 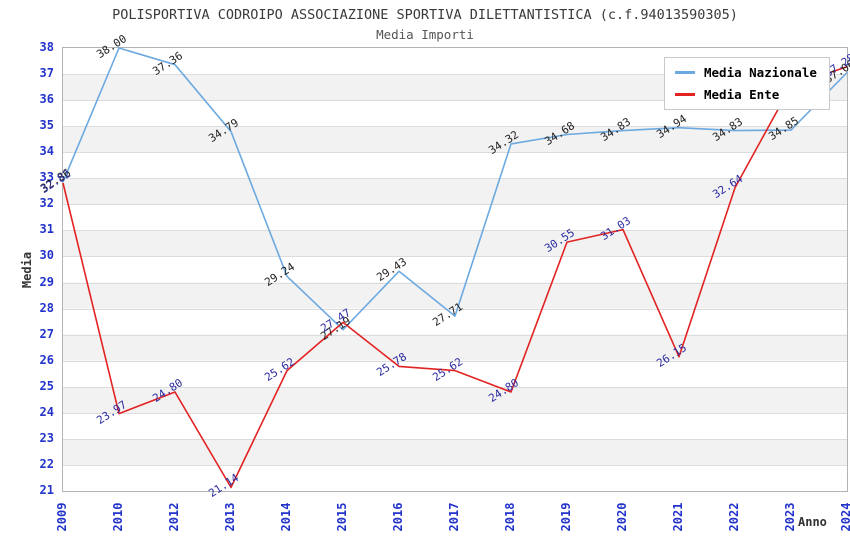 I want to click on y-tick-label: 27, so click(x=46, y=333).